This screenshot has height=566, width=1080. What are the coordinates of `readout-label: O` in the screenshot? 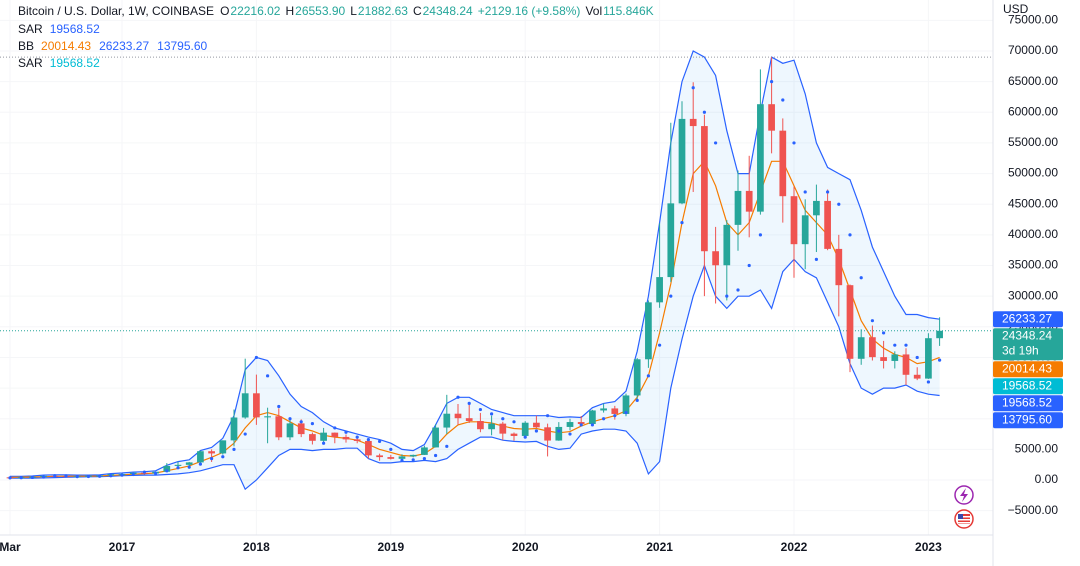 It's located at (224, 11).